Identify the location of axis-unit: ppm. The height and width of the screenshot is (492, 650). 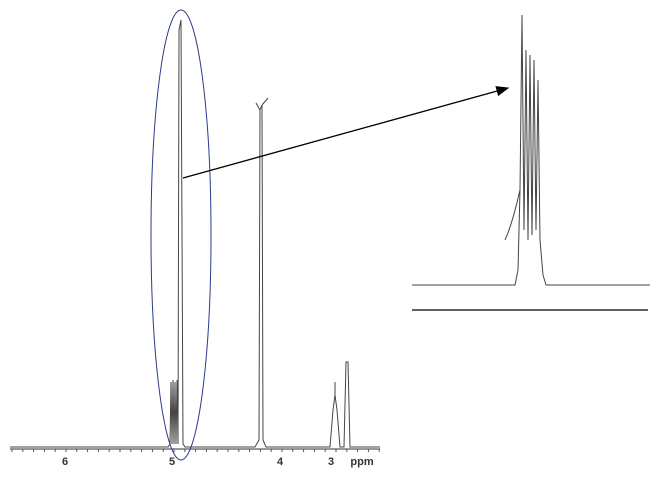
(361, 462).